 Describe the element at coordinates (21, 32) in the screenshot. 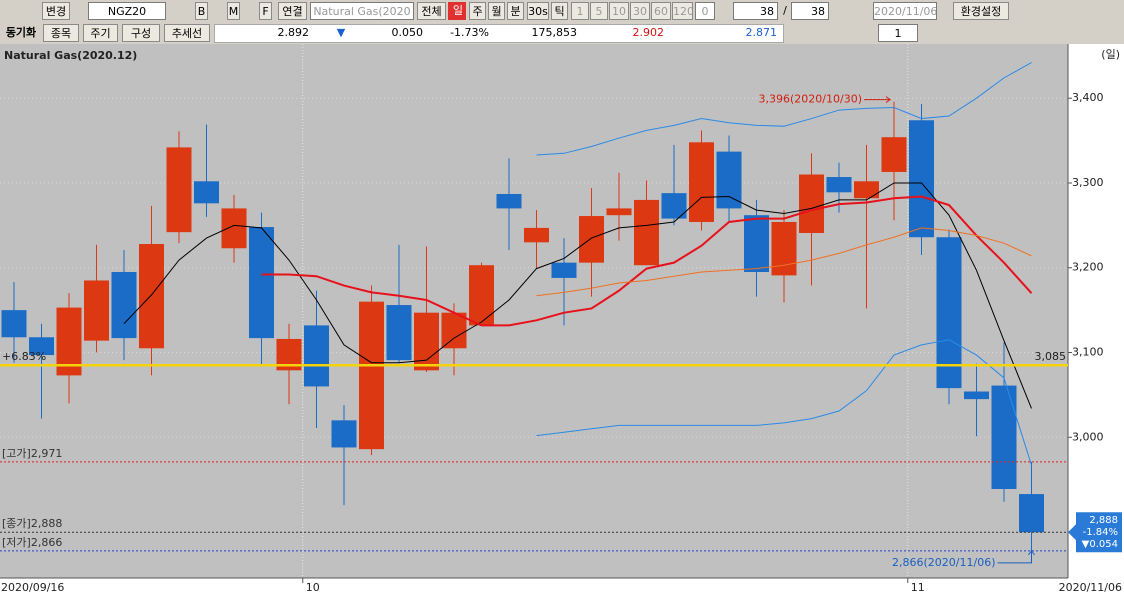

I see `toolbar-item: 동기화` at that location.